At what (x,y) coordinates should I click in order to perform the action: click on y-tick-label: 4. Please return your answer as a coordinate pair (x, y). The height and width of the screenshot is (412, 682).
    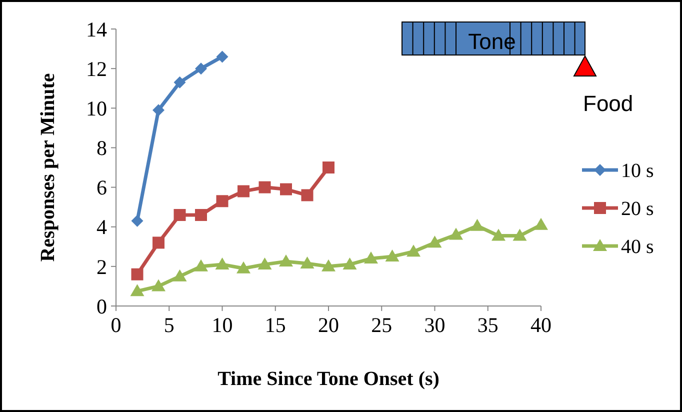
    Looking at the image, I should click on (102, 227).